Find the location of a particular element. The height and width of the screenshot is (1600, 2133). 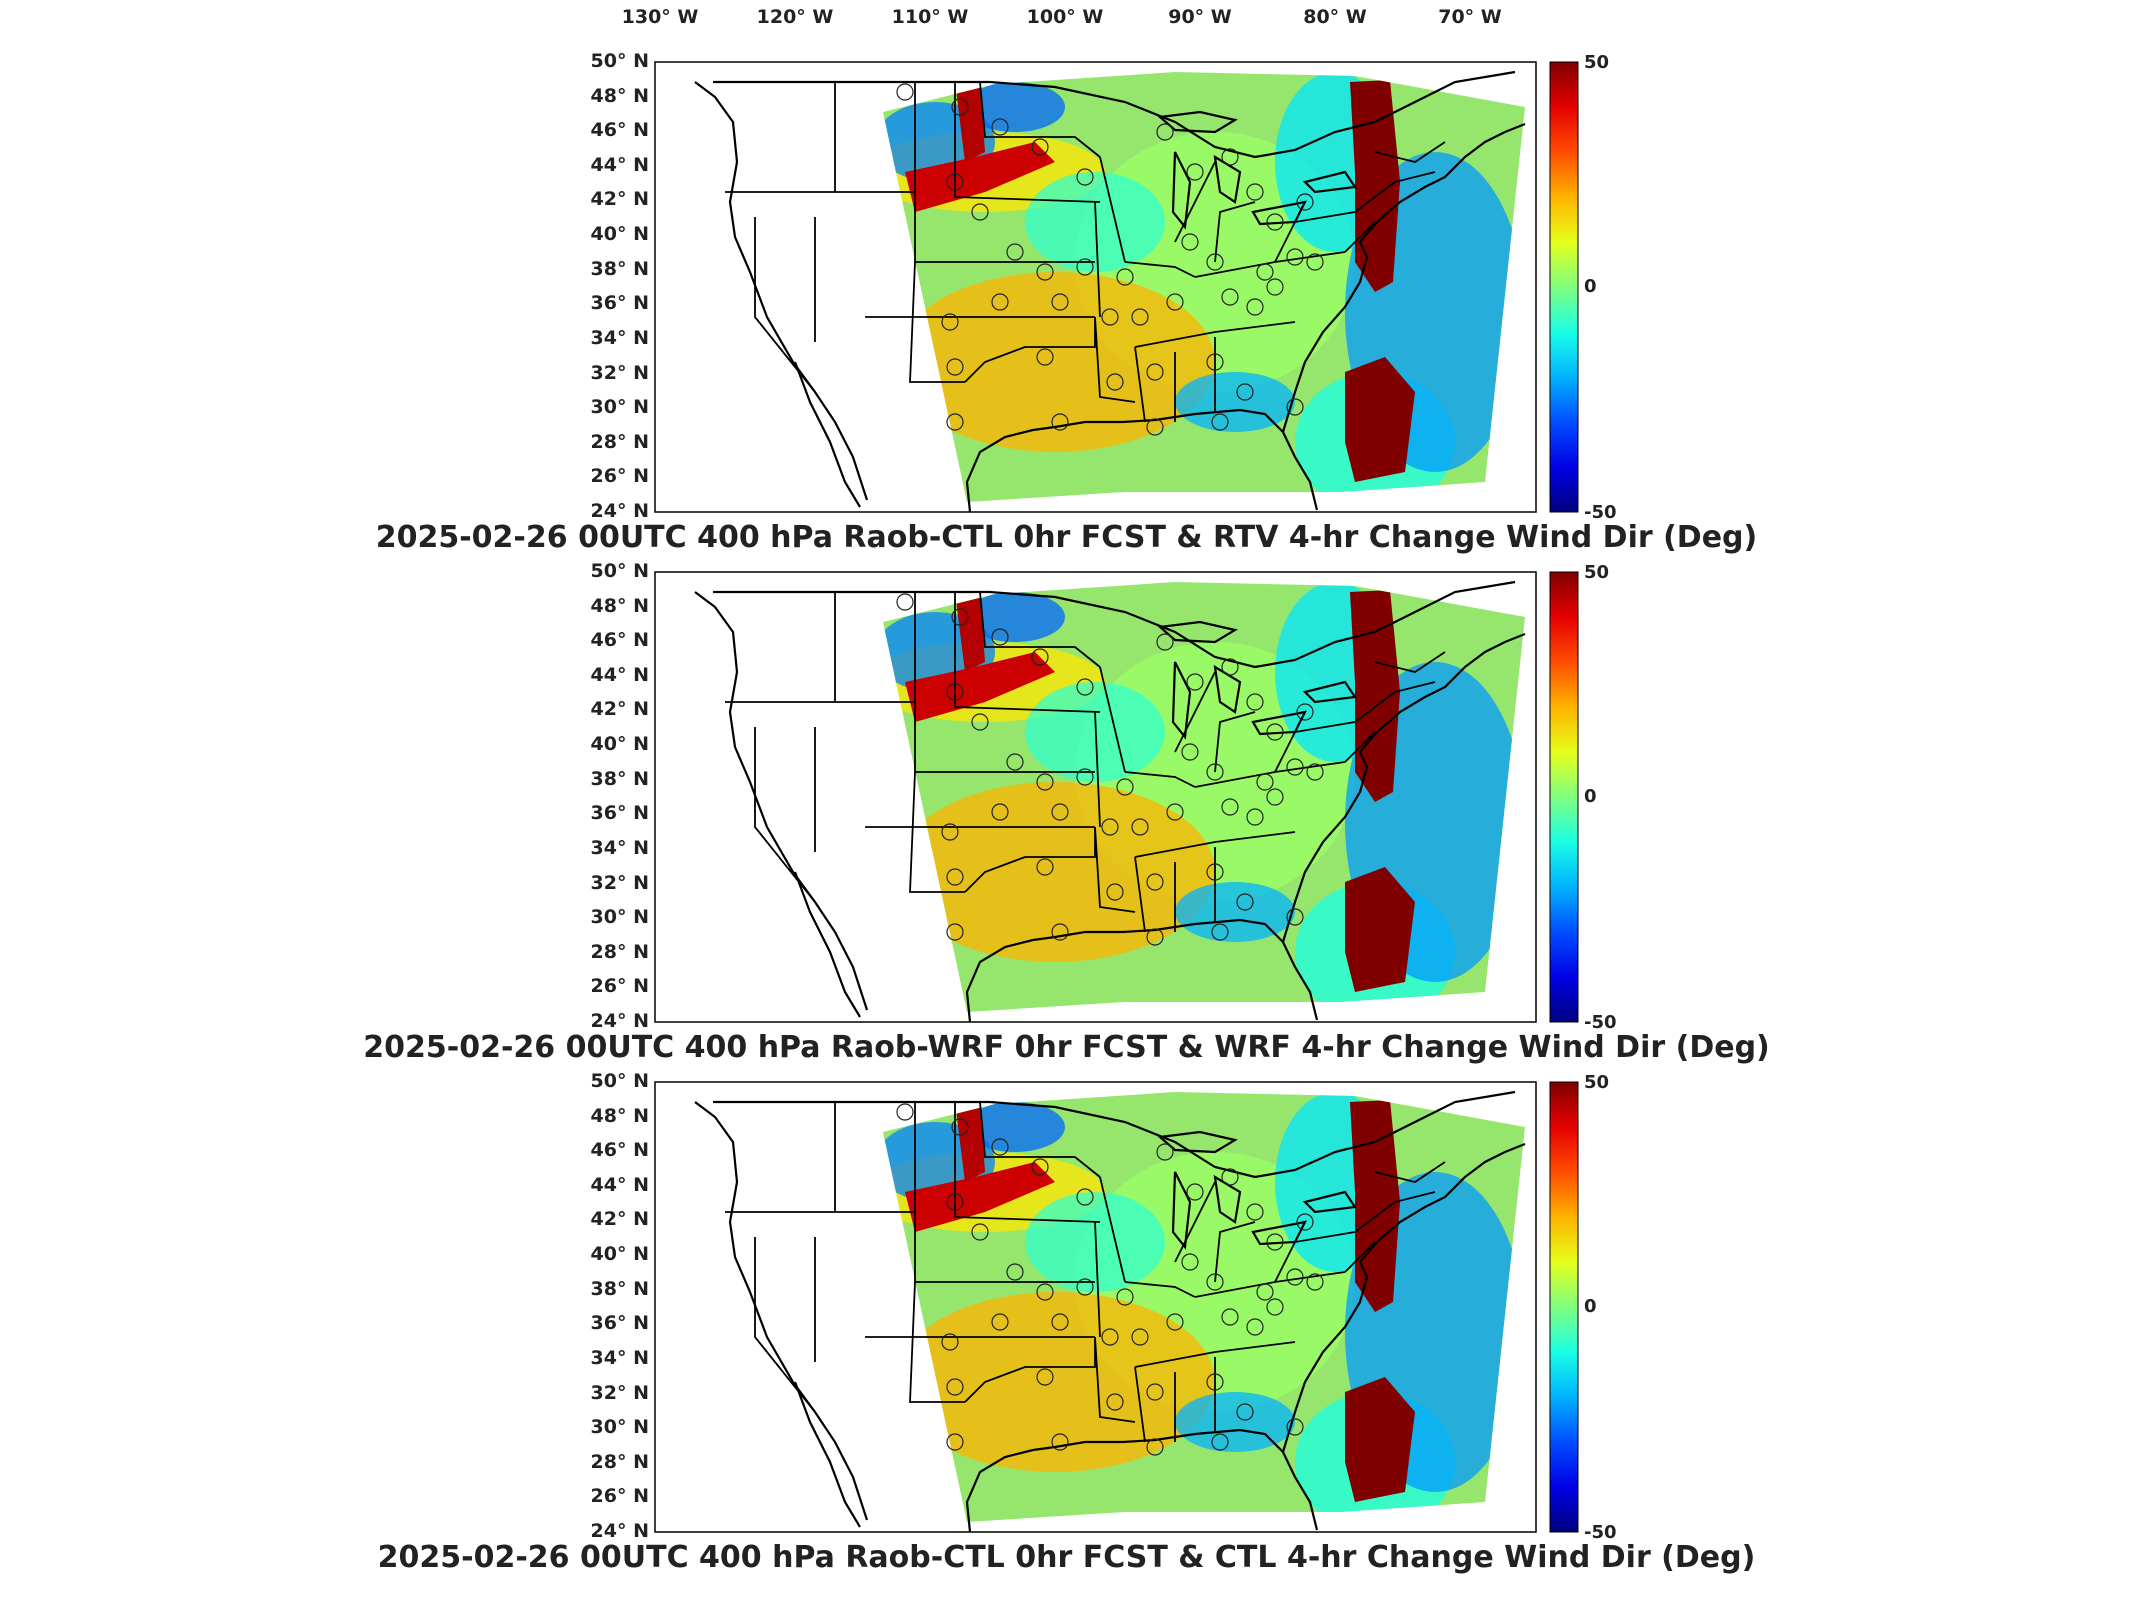

wind-change-field is located at coordinates (1204, 1307).